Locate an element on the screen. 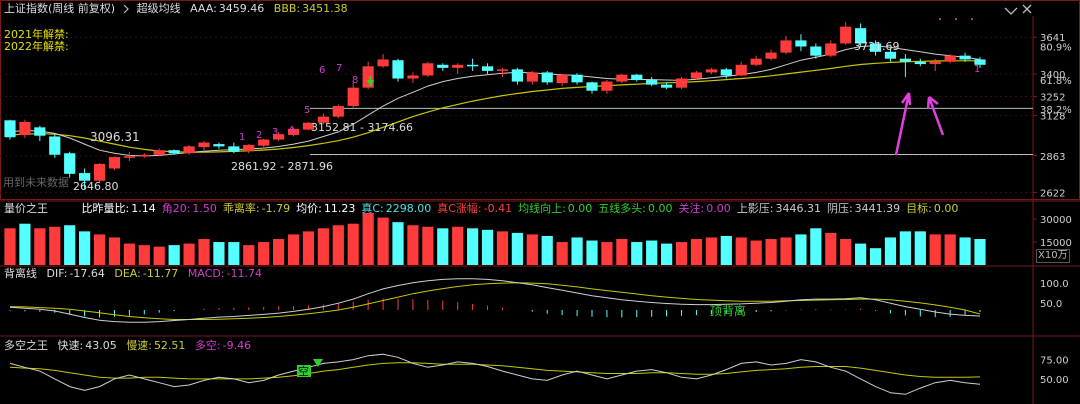 The height and width of the screenshot is (404, 1080). range-annotation-upper: 3152.81 - 3174.66 is located at coordinates (362, 127).